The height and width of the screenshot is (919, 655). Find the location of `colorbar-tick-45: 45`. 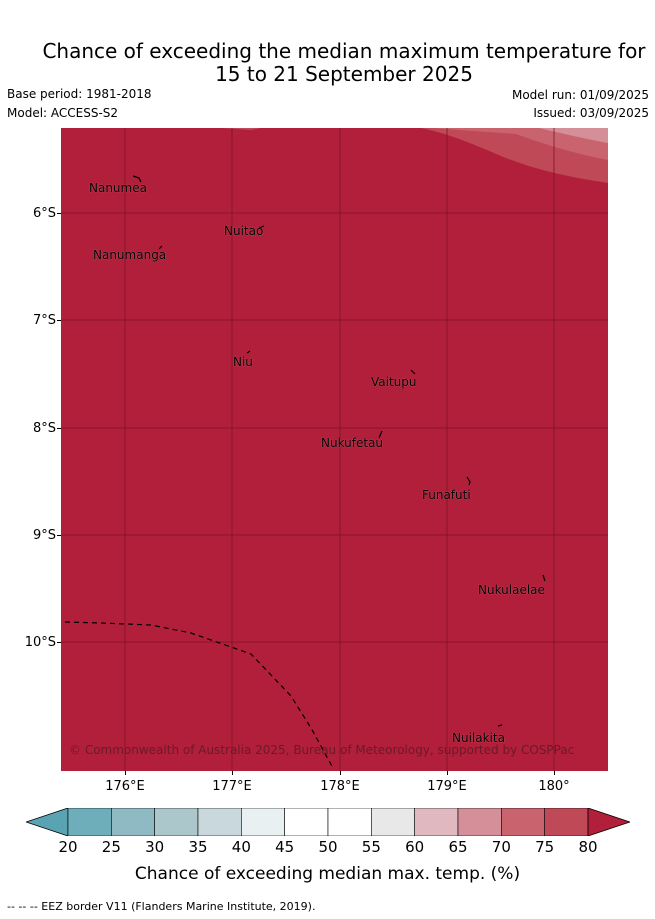

colorbar-tick-45: 45 is located at coordinates (285, 847).